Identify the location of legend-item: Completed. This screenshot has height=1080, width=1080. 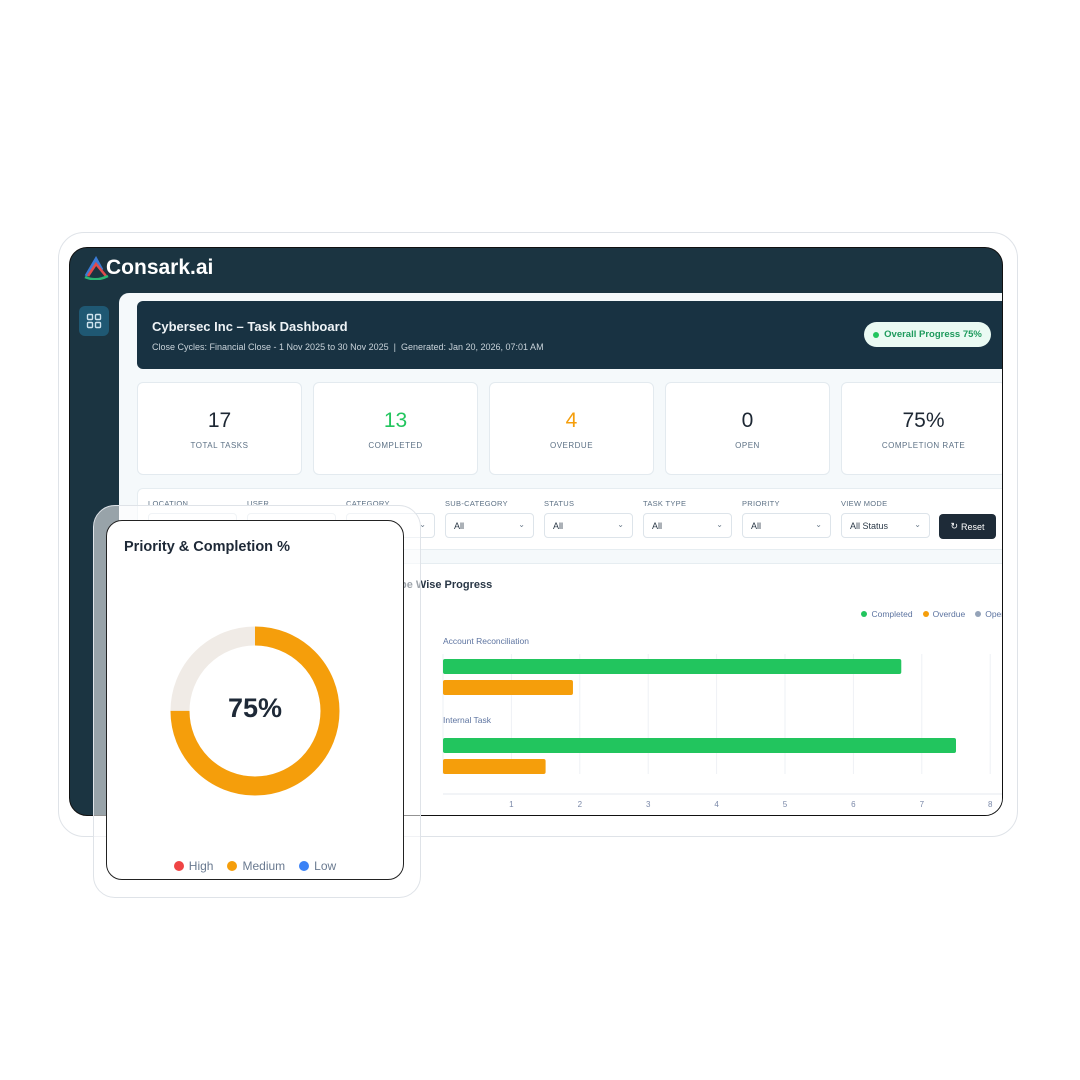
(887, 614).